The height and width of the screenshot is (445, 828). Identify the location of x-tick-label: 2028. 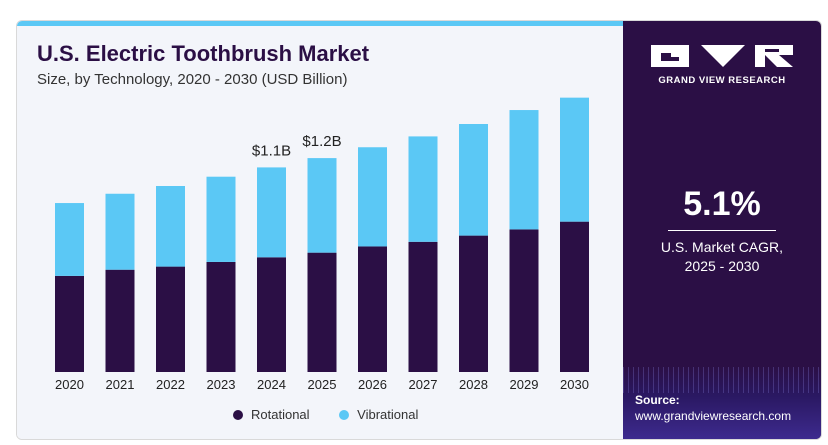
(473, 384).